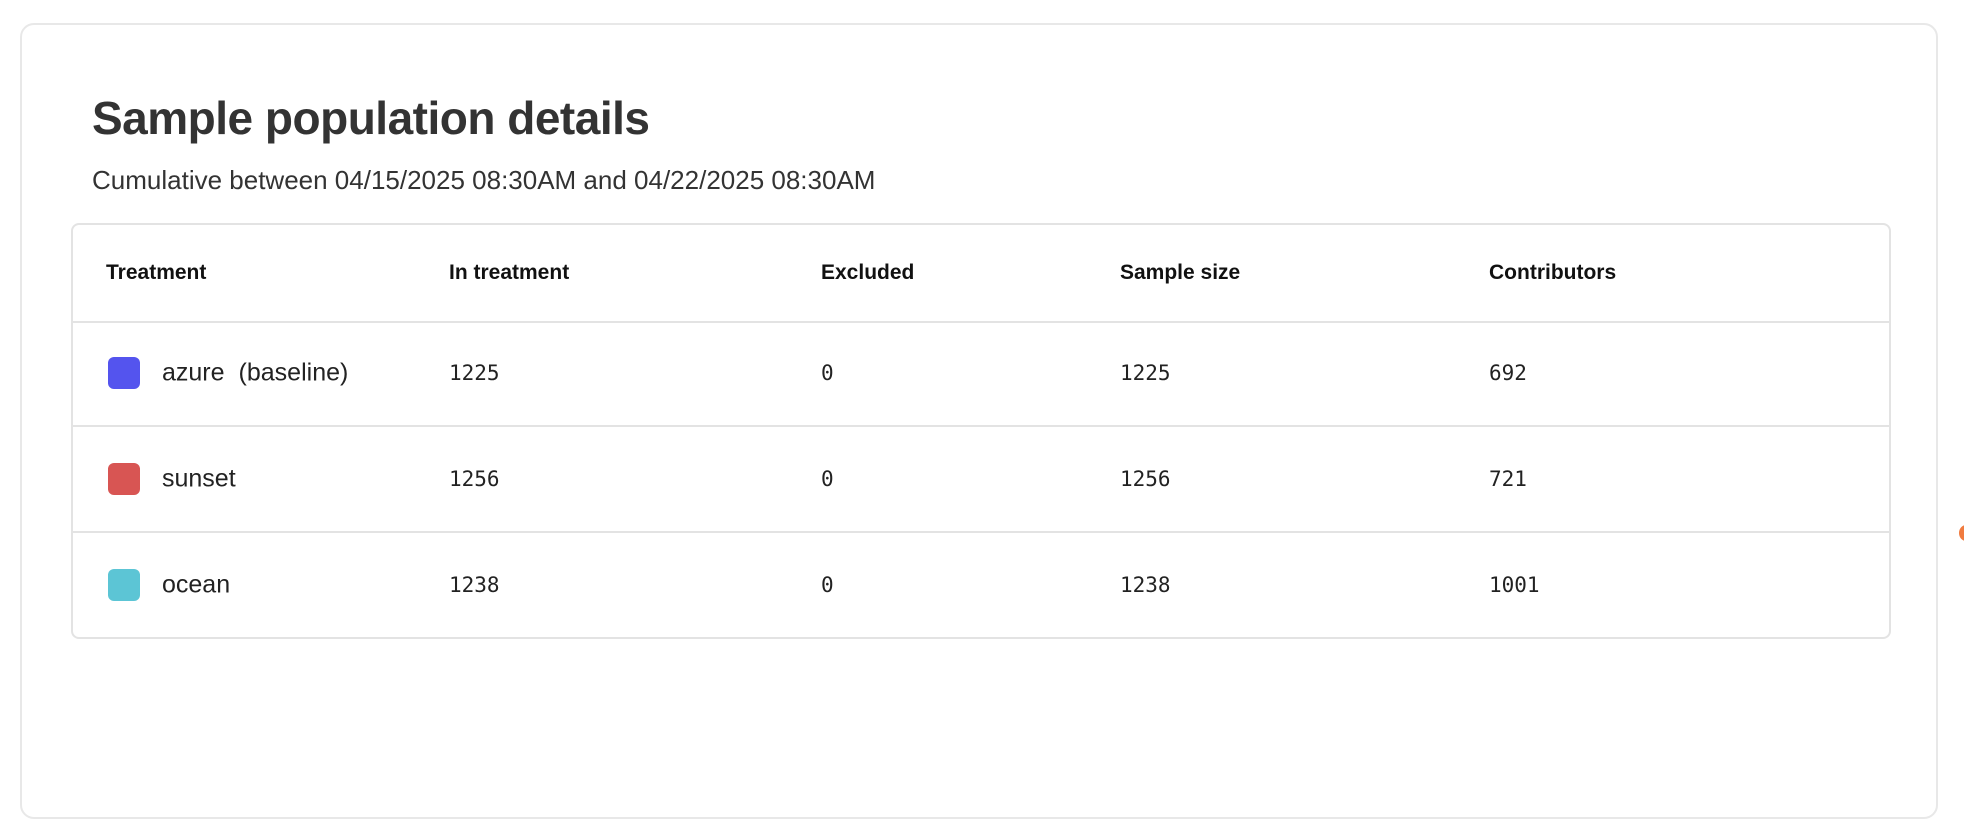 Image resolution: width=1964 pixels, height=840 pixels. What do you see at coordinates (1508, 479) in the screenshot?
I see `contributors-value: 721` at bounding box center [1508, 479].